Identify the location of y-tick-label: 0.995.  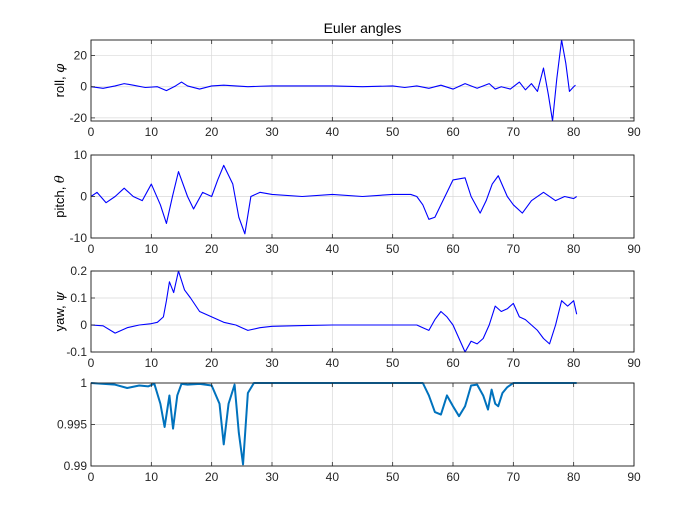
(72, 425).